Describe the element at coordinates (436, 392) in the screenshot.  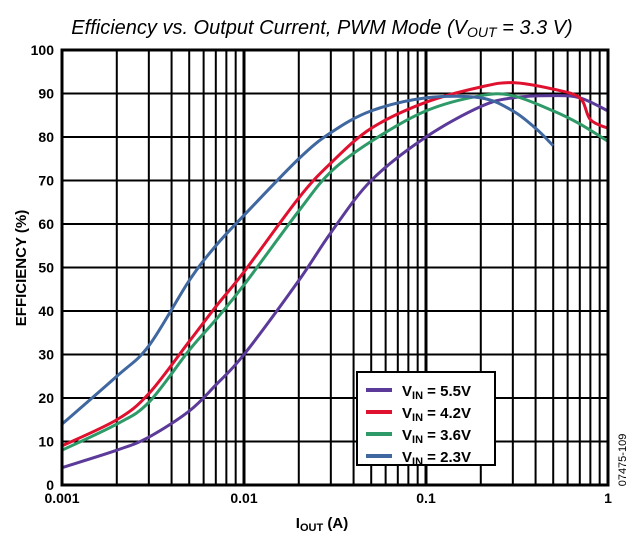
I see `legend-label: VIN = 5.5V` at that location.